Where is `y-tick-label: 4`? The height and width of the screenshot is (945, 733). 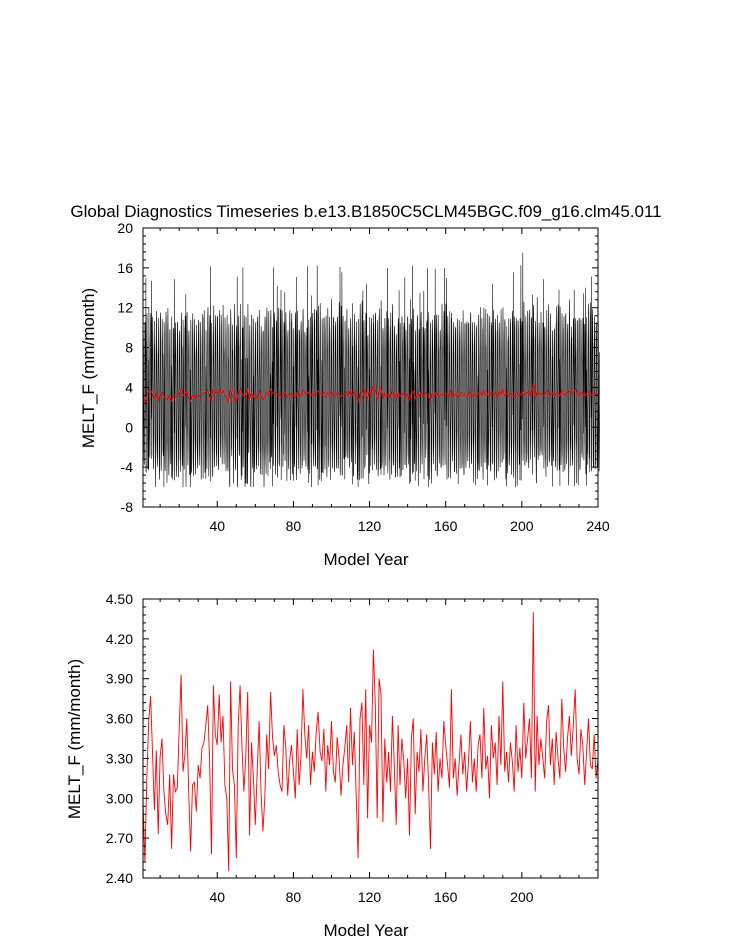 y-tick-label: 4 is located at coordinates (129, 387).